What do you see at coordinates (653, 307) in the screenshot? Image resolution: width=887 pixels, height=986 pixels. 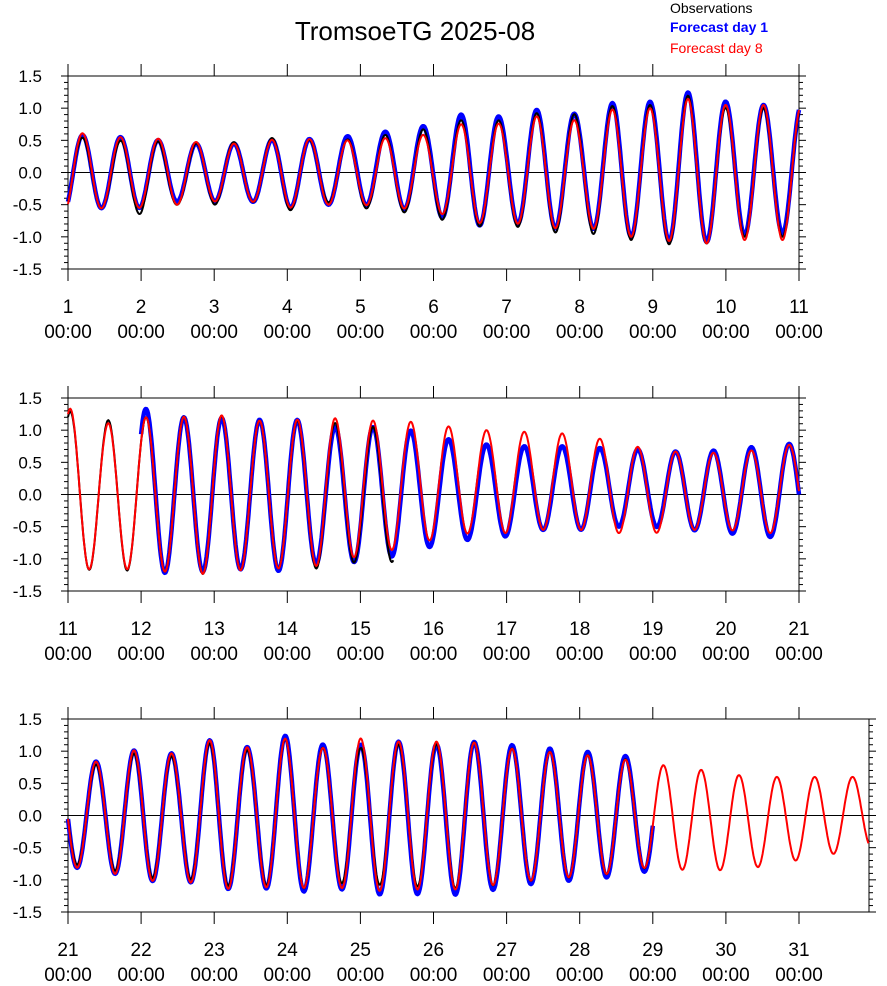 I see `x-tick-label-day: 9` at bounding box center [653, 307].